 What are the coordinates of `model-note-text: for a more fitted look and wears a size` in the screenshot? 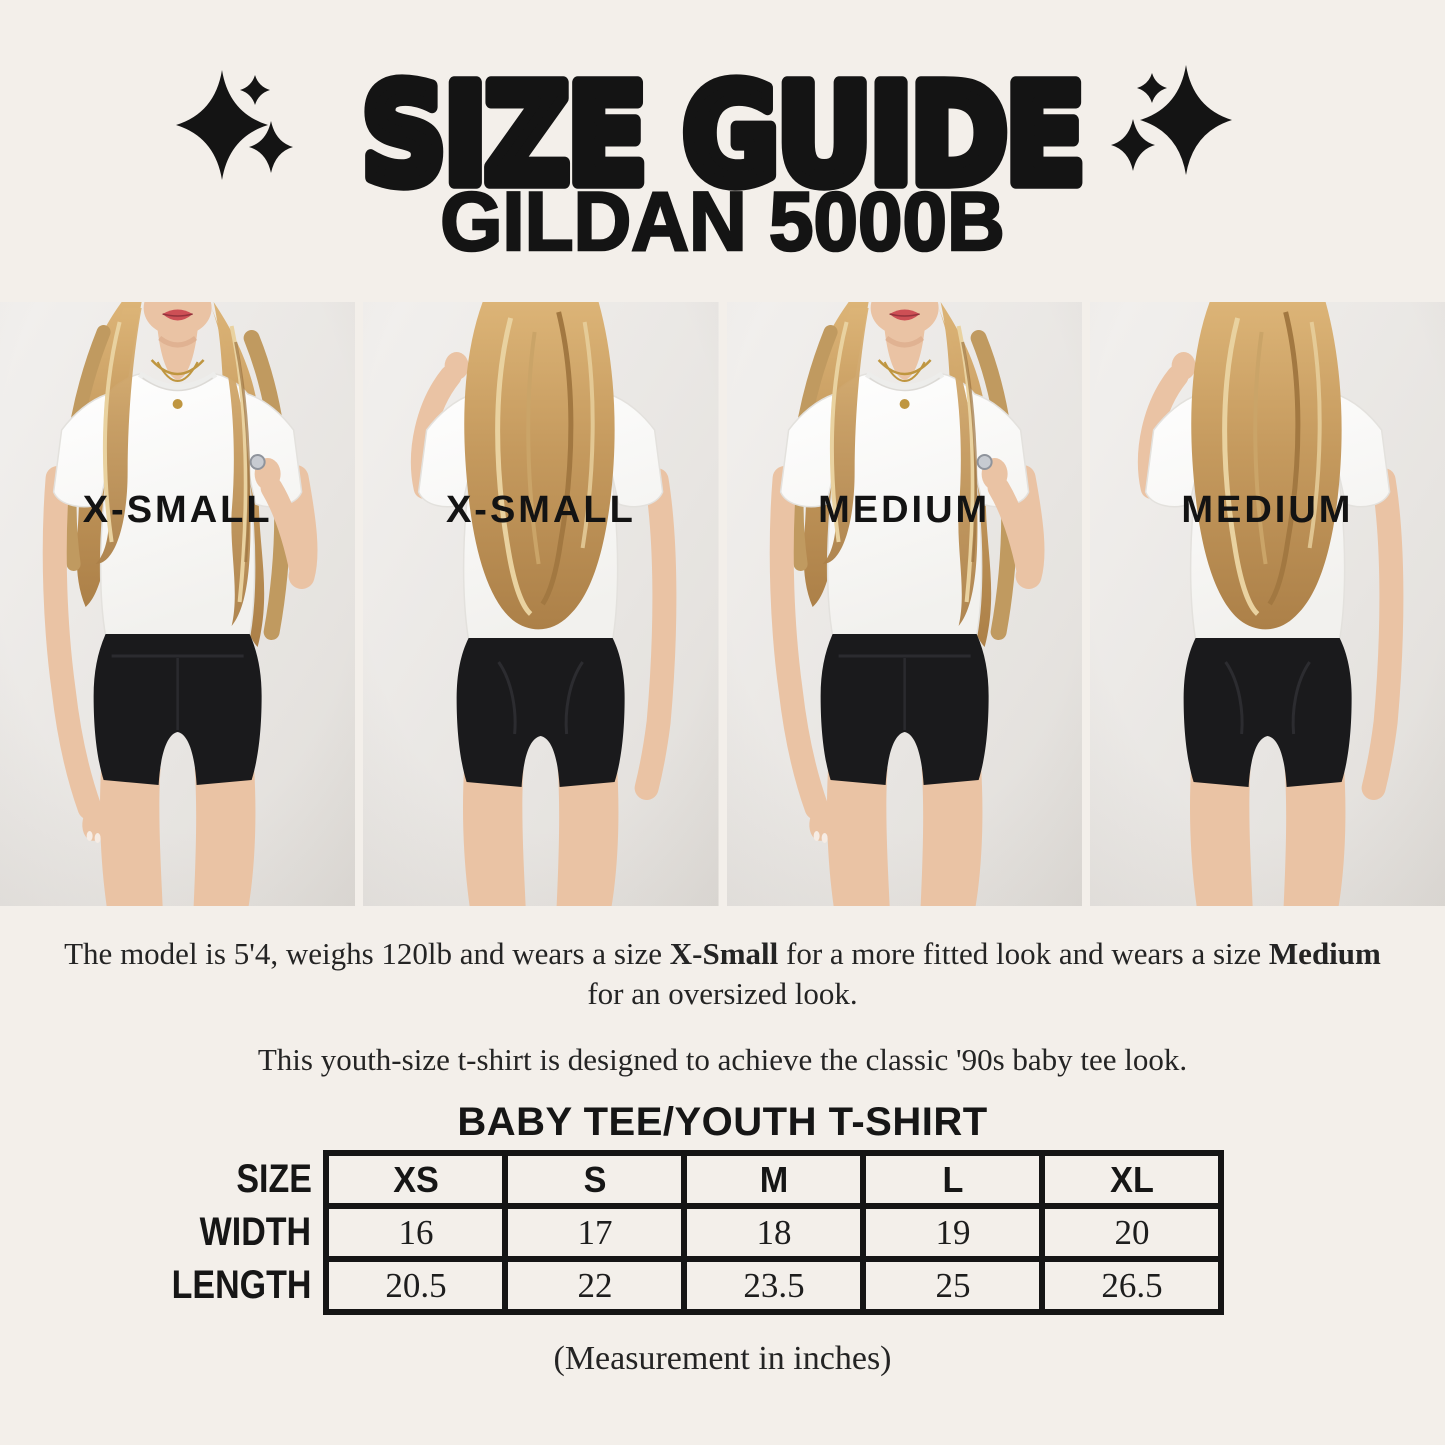 It's located at (1023, 953).